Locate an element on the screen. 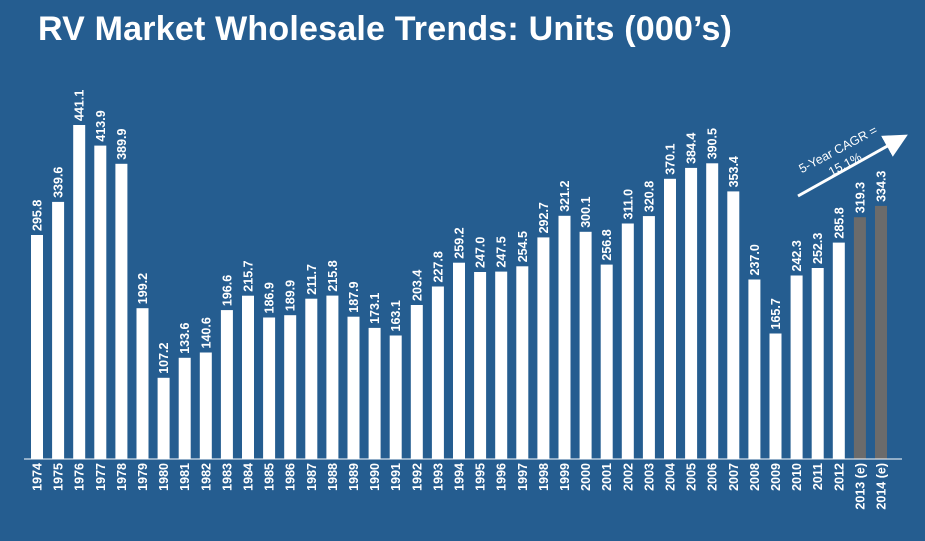  bar-1997 is located at coordinates (522, 362).